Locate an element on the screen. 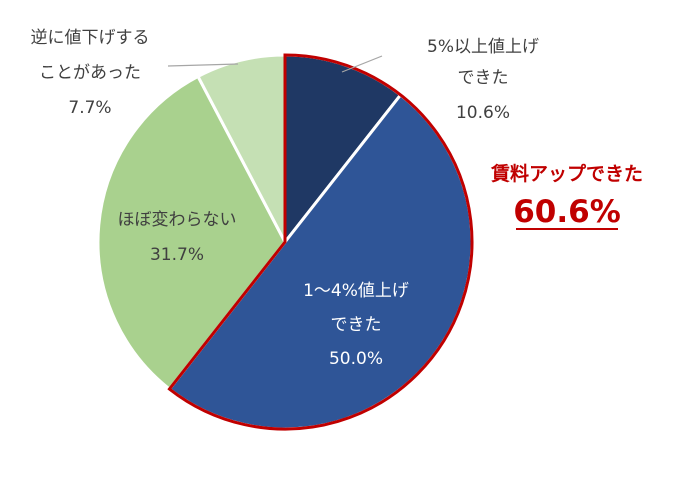  callout-title: 賃料アップできた is located at coordinates (566, 173).